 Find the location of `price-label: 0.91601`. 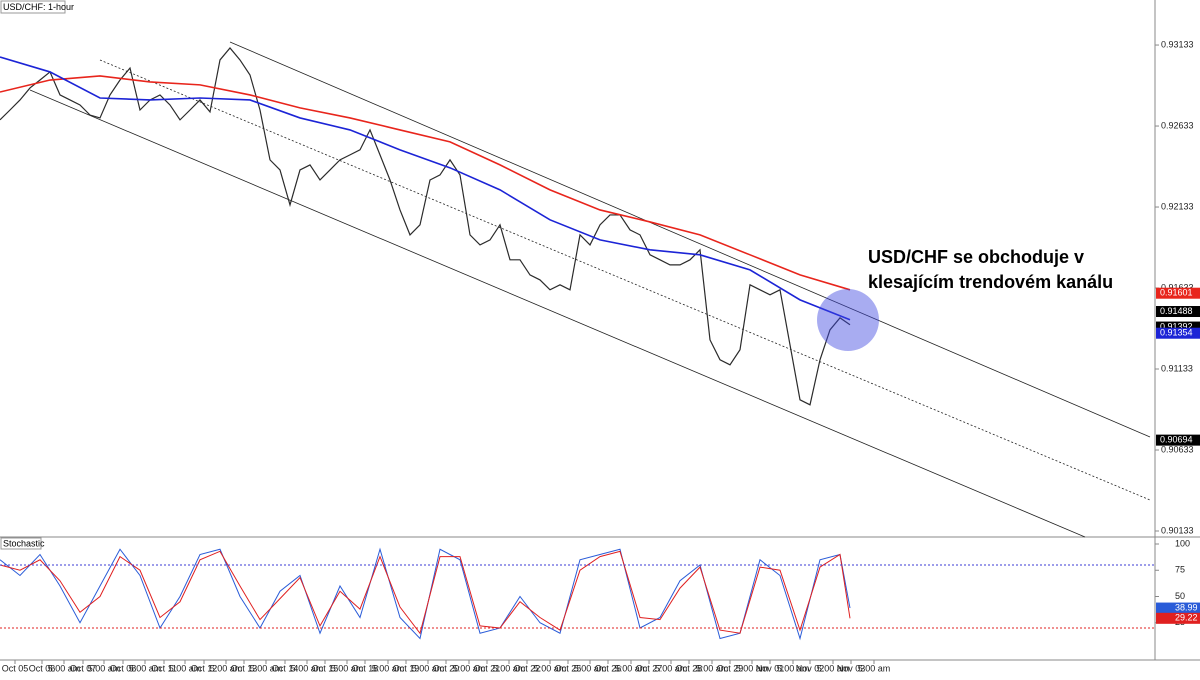

price-label: 0.91601 is located at coordinates (1176, 293).